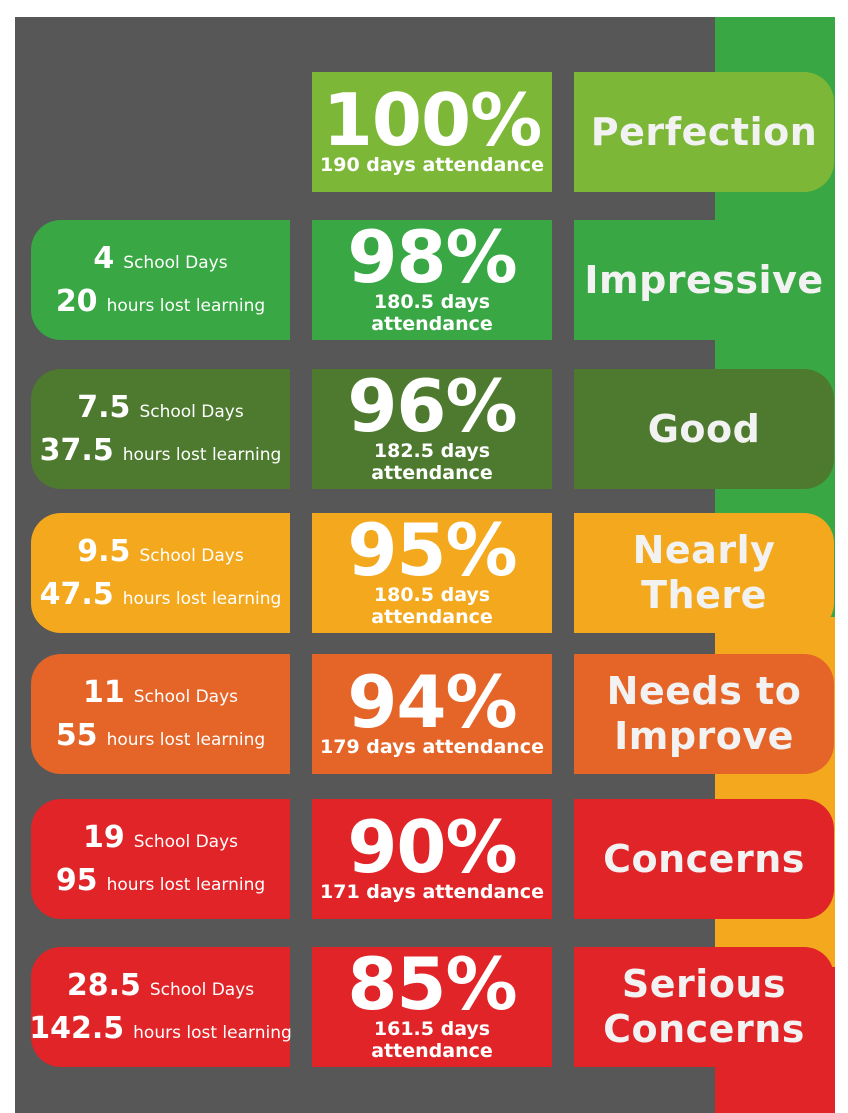  Describe the element at coordinates (432, 406) in the screenshot. I see `percent-value: 96%` at that location.